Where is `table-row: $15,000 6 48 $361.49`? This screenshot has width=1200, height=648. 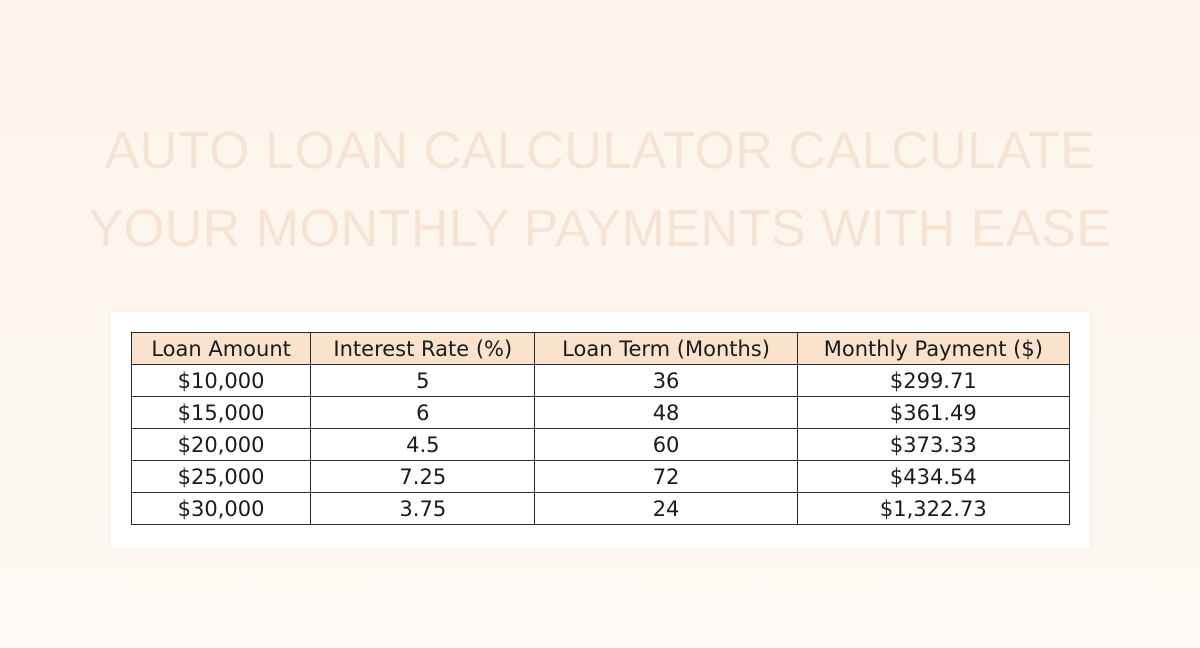
table-row: $15,000 6 48 $361.49 is located at coordinates (600, 412).